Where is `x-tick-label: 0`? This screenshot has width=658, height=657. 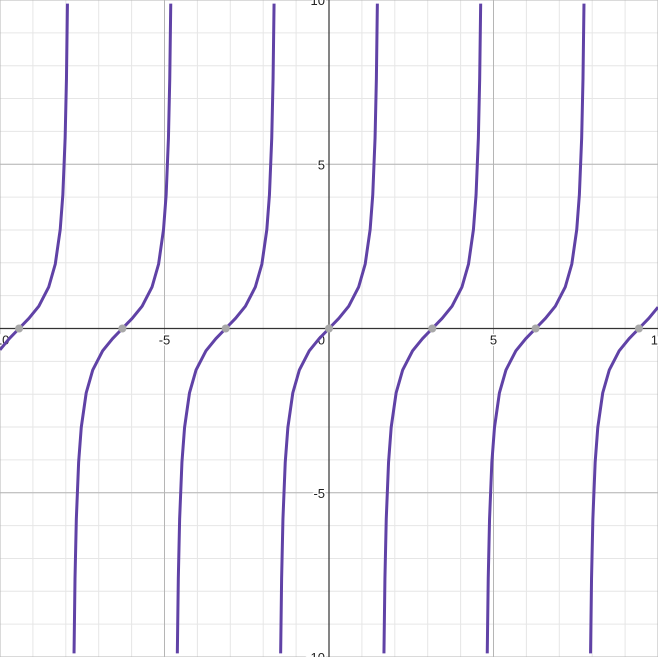 x-tick-label: 0 is located at coordinates (321, 340).